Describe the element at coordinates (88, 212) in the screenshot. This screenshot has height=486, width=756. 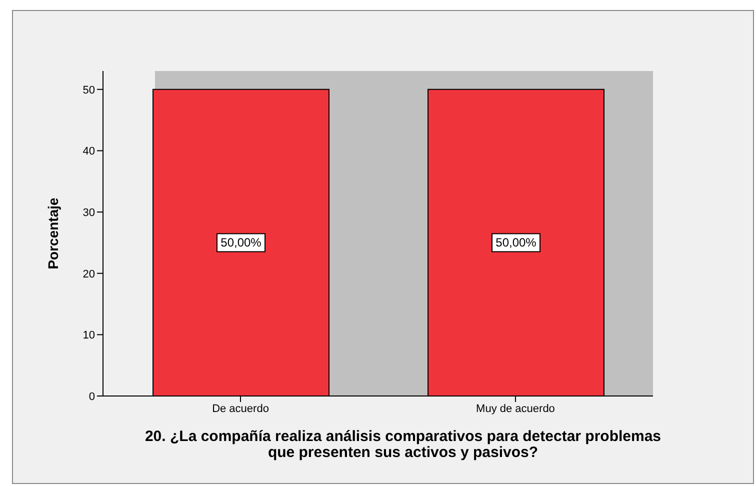
I see `y-tick-label: 30` at that location.